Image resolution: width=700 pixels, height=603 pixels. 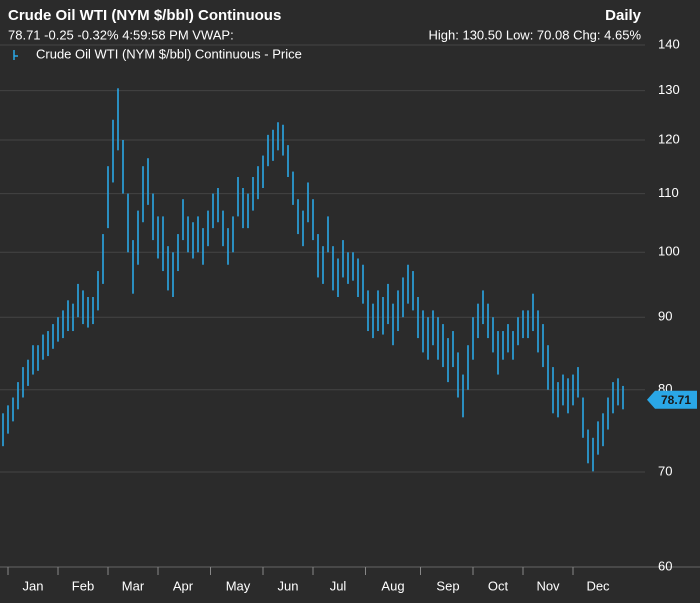 What do you see at coordinates (665, 470) in the screenshot?
I see `y-tick-label: 70` at bounding box center [665, 470].